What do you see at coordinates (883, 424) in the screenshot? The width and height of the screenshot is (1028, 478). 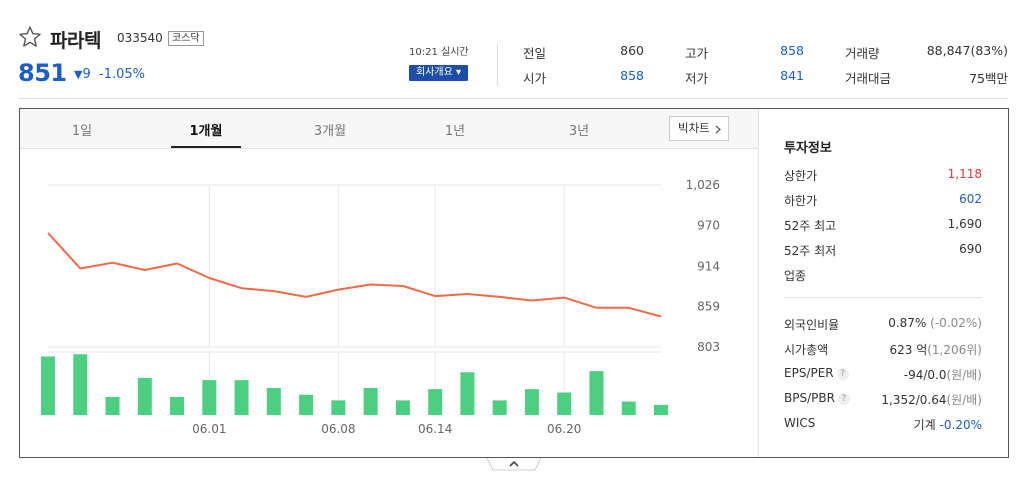 I see `wics-row: WICS 기계 -0.20%` at bounding box center [883, 424].